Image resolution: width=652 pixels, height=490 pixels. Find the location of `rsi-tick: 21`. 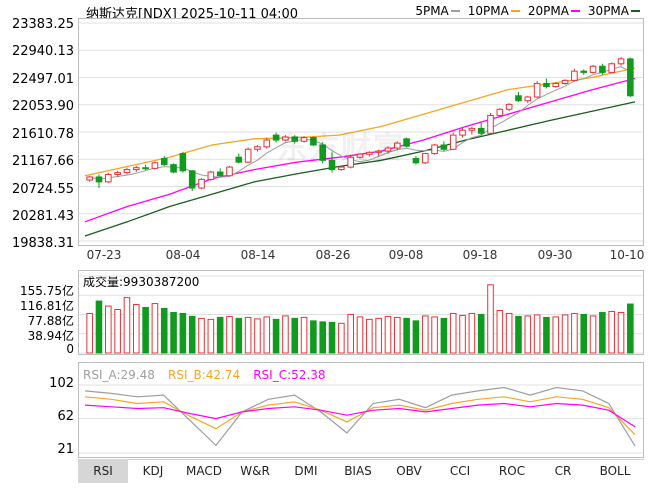

rsi-tick: 21 is located at coordinates (65, 449).